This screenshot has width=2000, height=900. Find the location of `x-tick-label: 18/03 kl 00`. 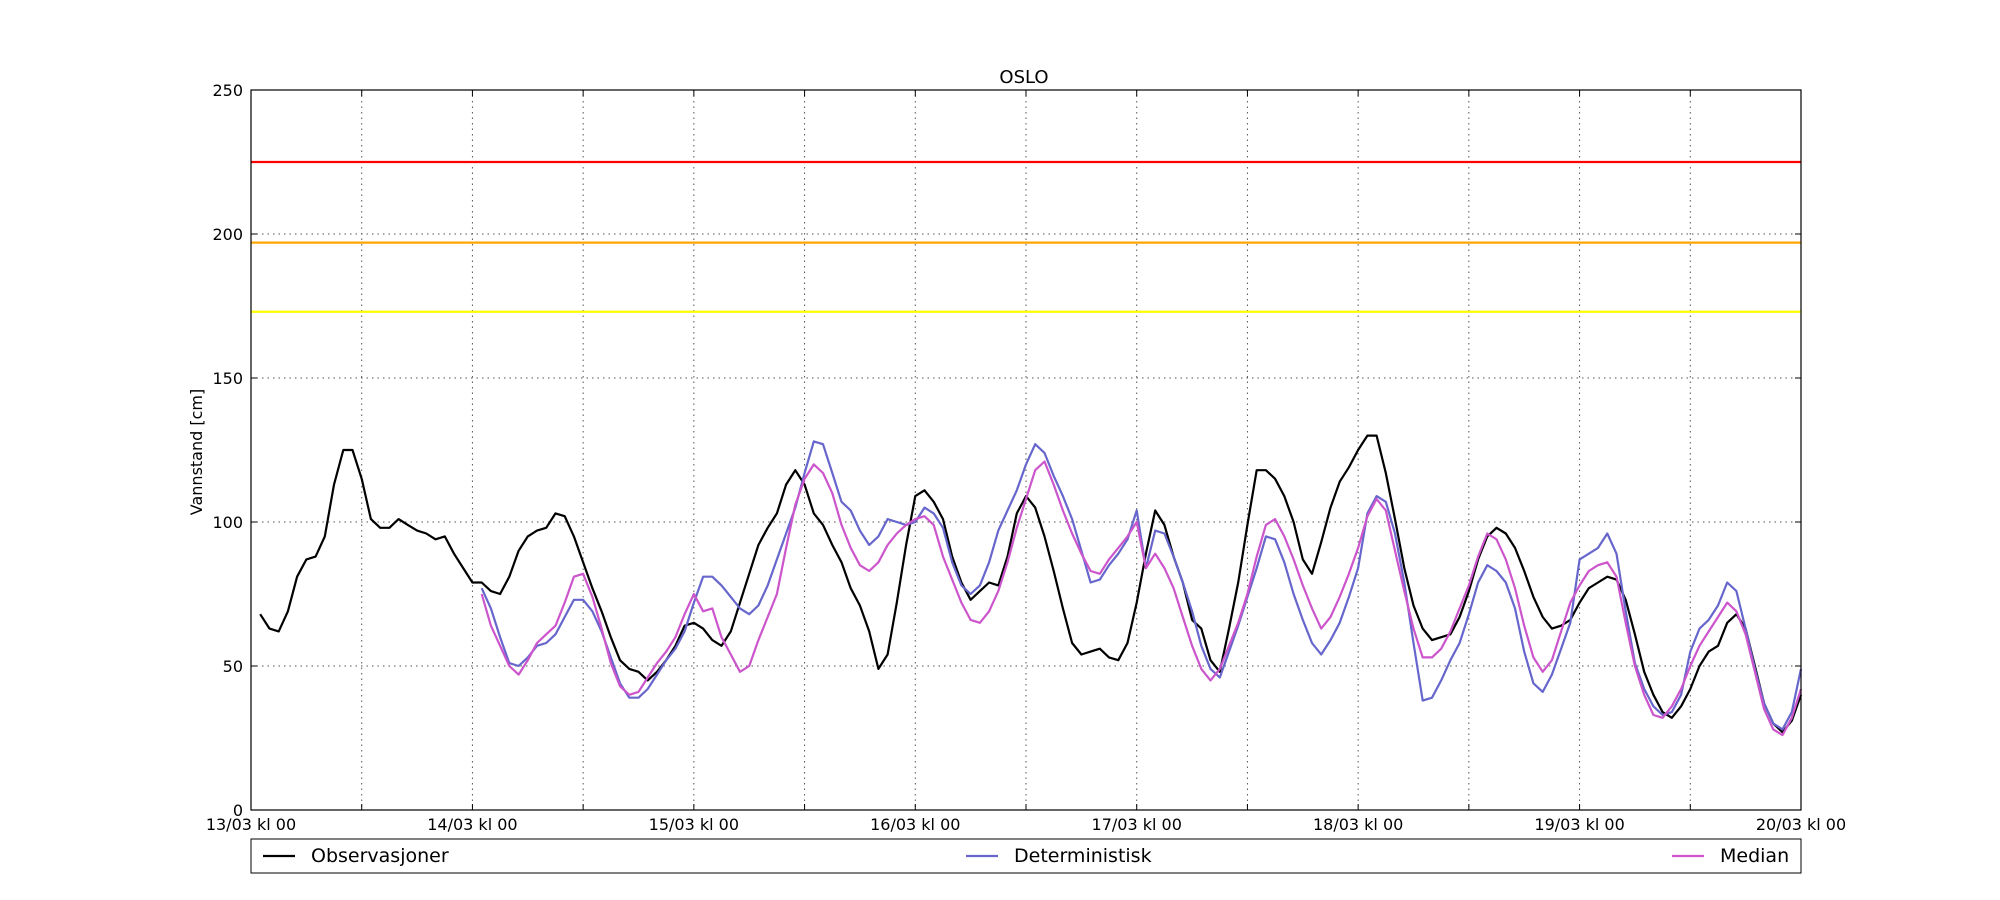

x-tick-label: 18/03 kl 00 is located at coordinates (1358, 824).